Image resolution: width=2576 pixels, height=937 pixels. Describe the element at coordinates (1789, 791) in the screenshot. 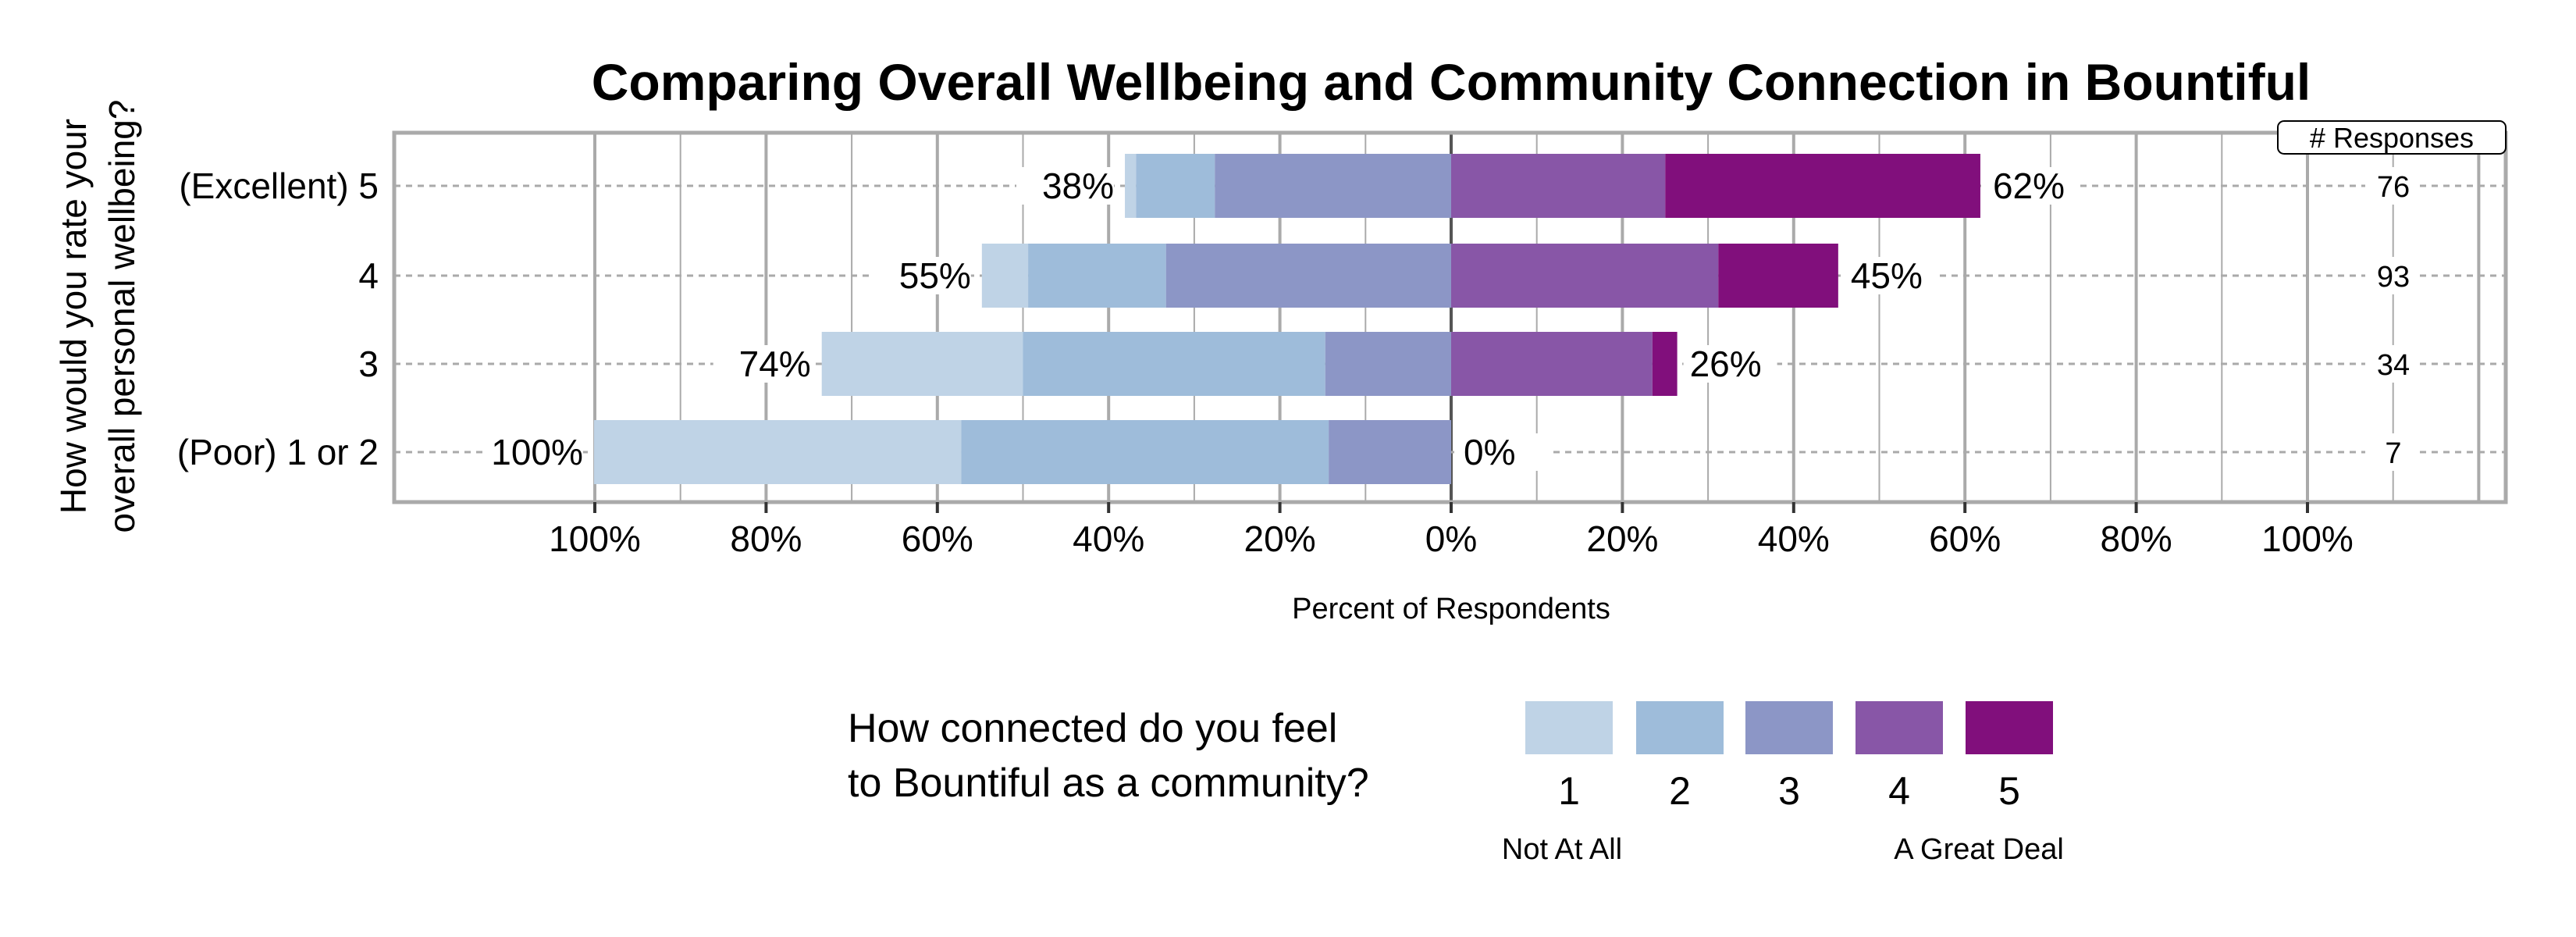

I see `legend-label: 3` at that location.